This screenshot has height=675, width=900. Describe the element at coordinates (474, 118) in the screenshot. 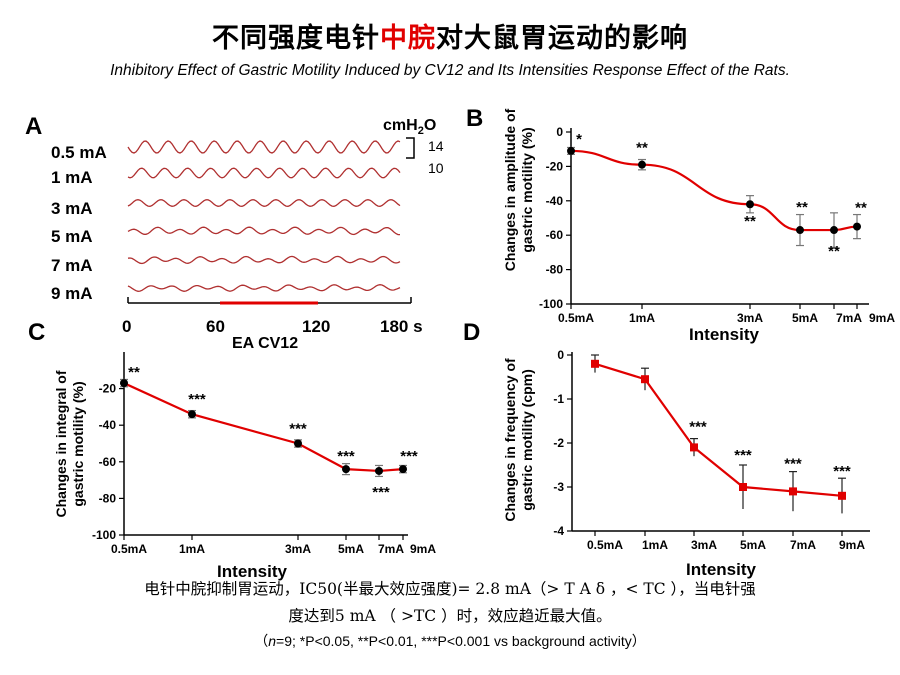

I see `panel-label: B` at that location.